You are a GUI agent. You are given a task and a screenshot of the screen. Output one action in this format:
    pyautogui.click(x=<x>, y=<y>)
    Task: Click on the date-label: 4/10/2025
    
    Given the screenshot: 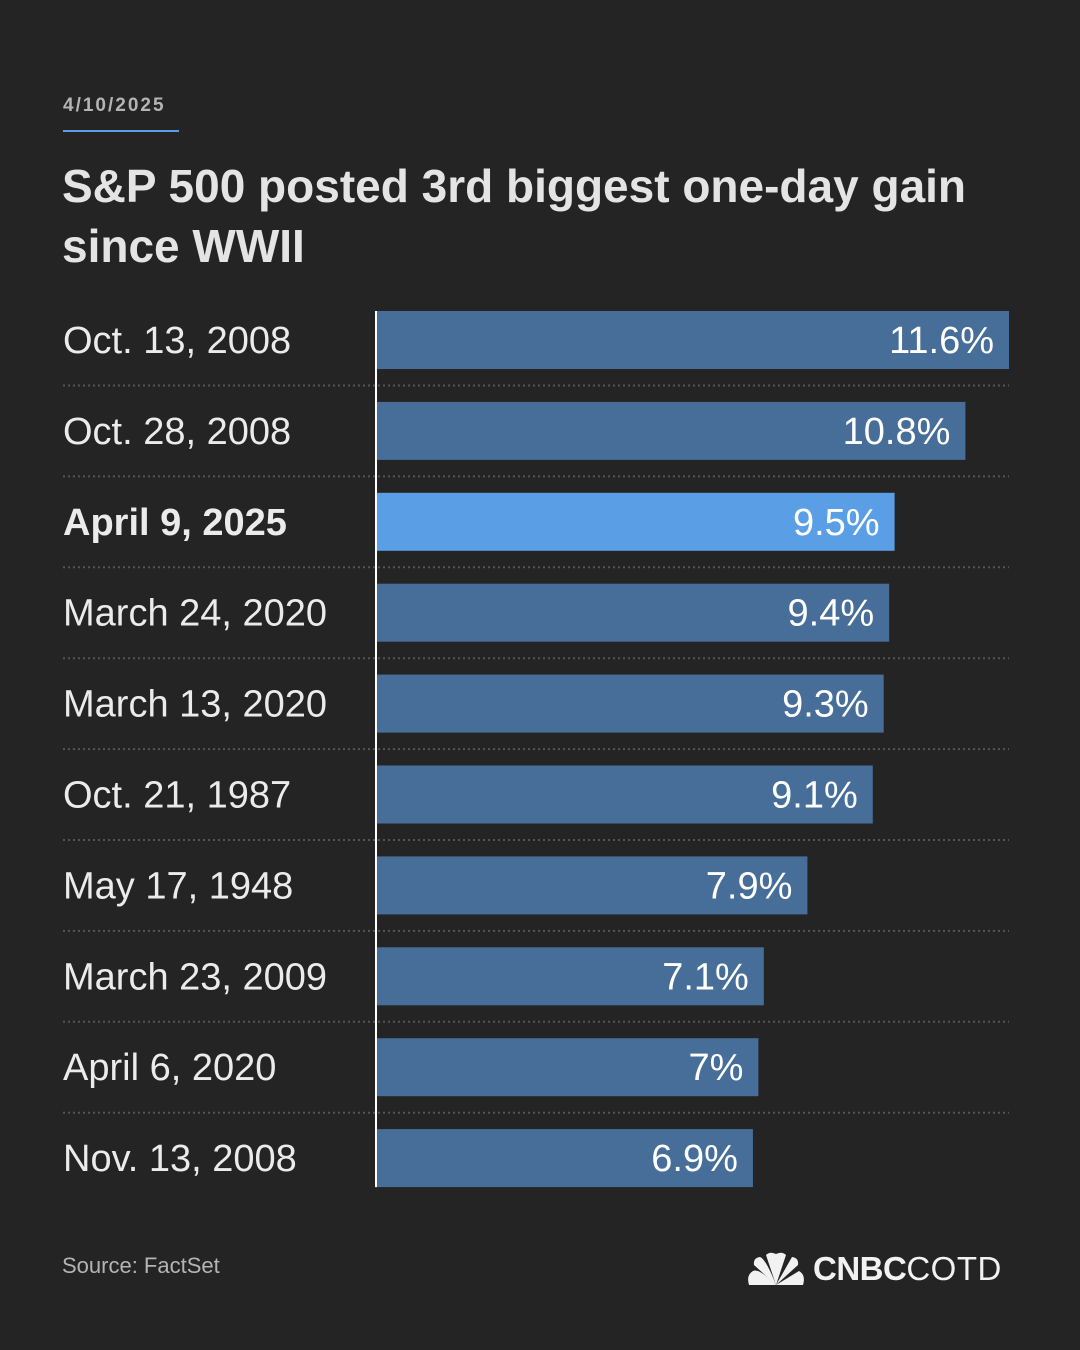 What is the action you would take?
    pyautogui.click(x=114, y=105)
    